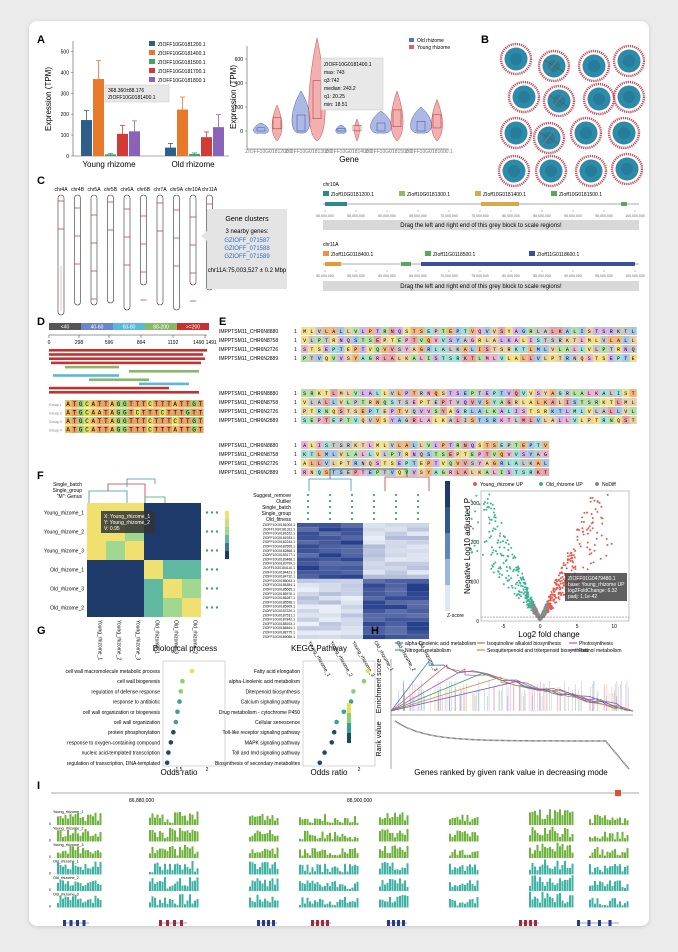  Describe the element at coordinates (618, 793) in the screenshot. I see `region-marker` at that location.